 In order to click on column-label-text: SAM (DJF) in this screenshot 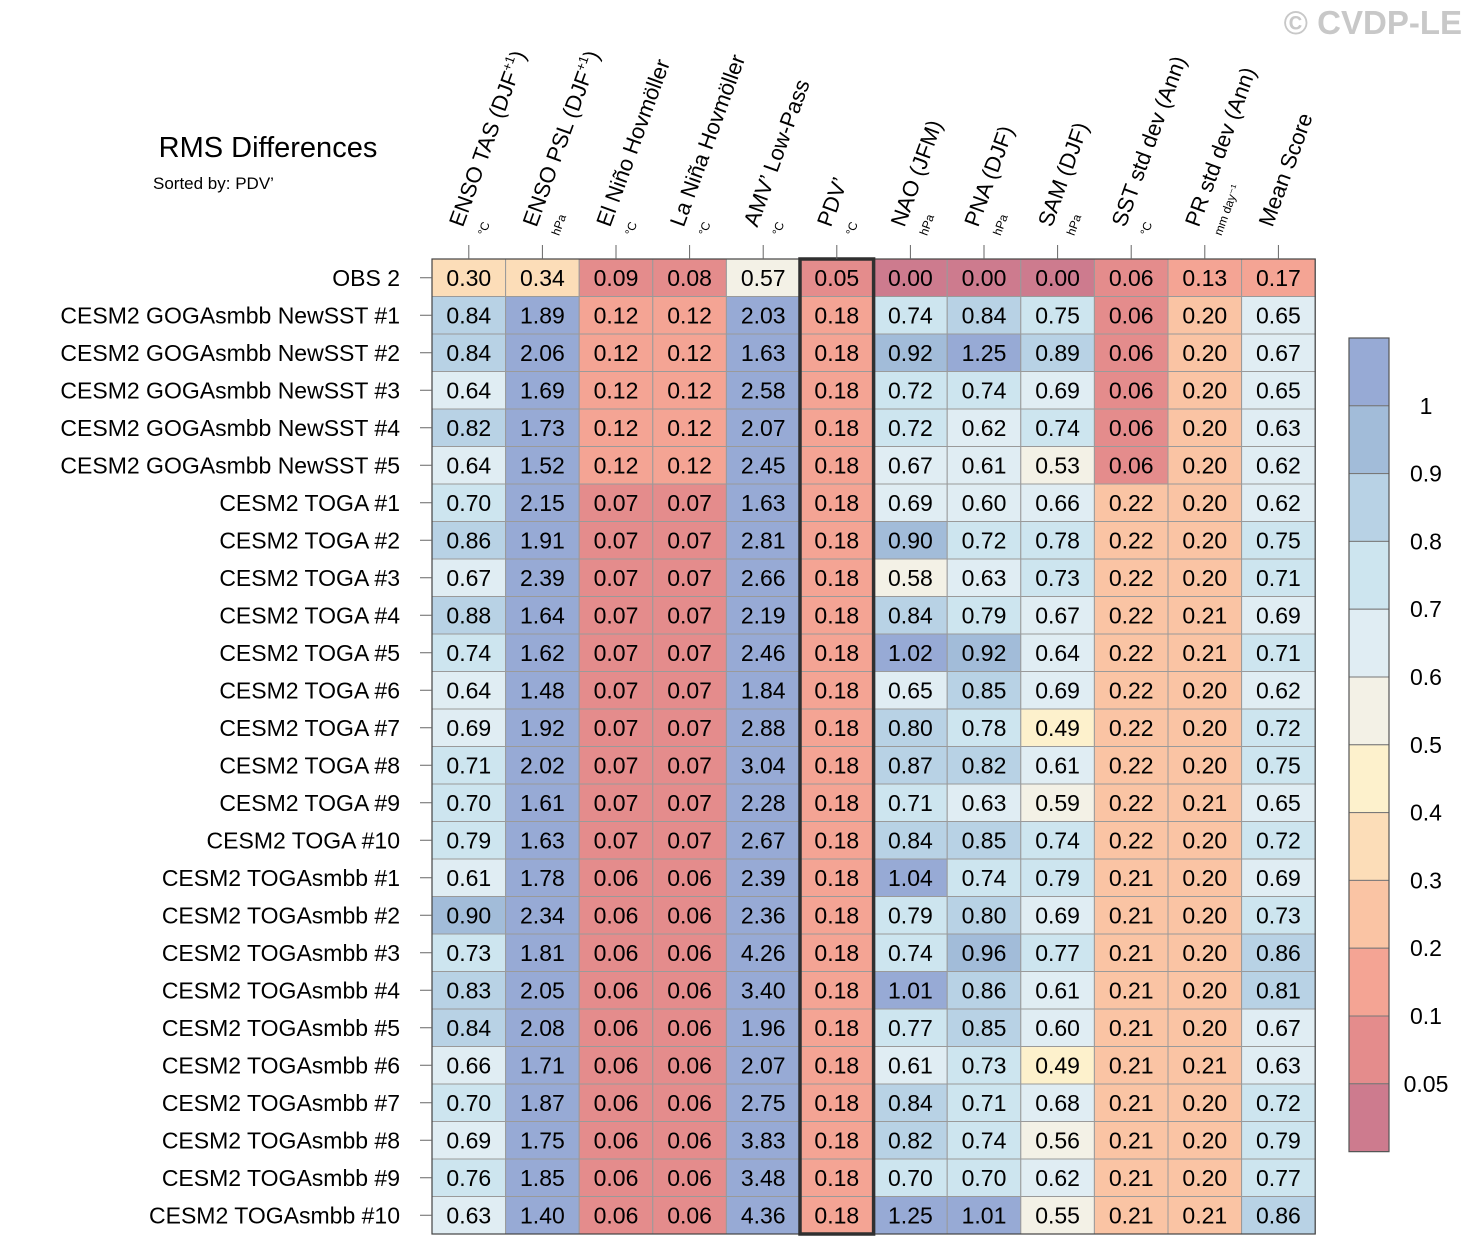, I will do `click(1063, 174)`.